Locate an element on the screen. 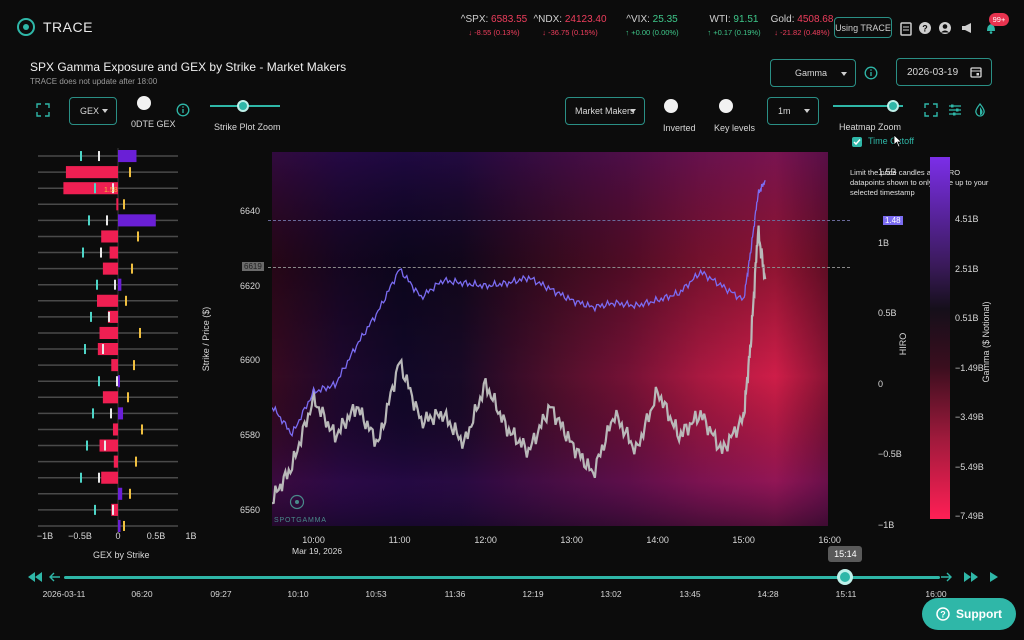 Image resolution: width=1024 pixels, height=640 pixels. timeline-label: 09:27 is located at coordinates (221, 594).